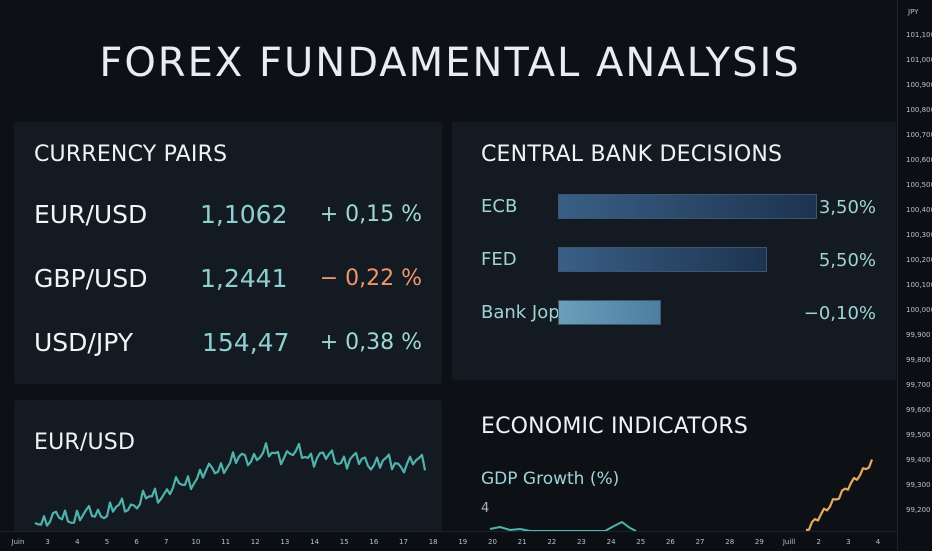  What do you see at coordinates (85, 442) in the screenshot?
I see `eurusd-chart-heading: EUR/USD` at bounding box center [85, 442].